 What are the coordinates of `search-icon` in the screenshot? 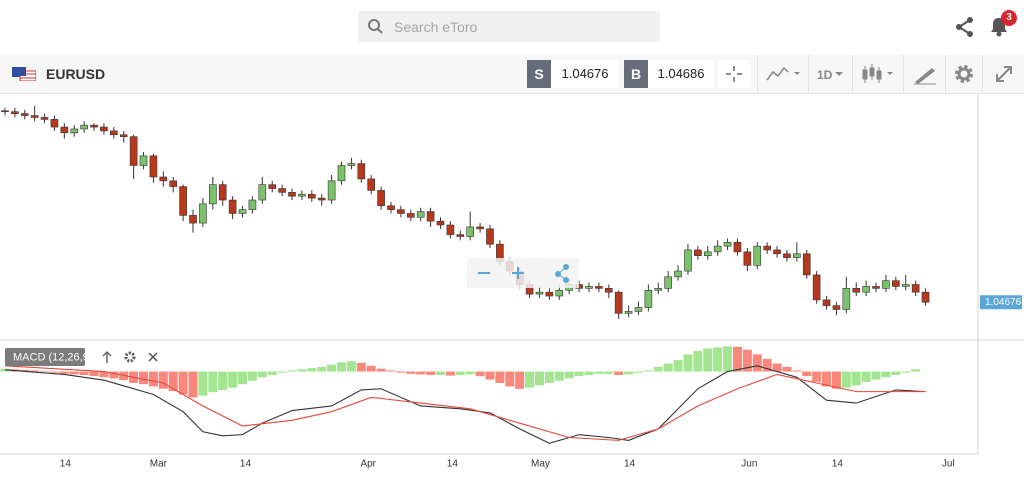 It's located at (375, 26).